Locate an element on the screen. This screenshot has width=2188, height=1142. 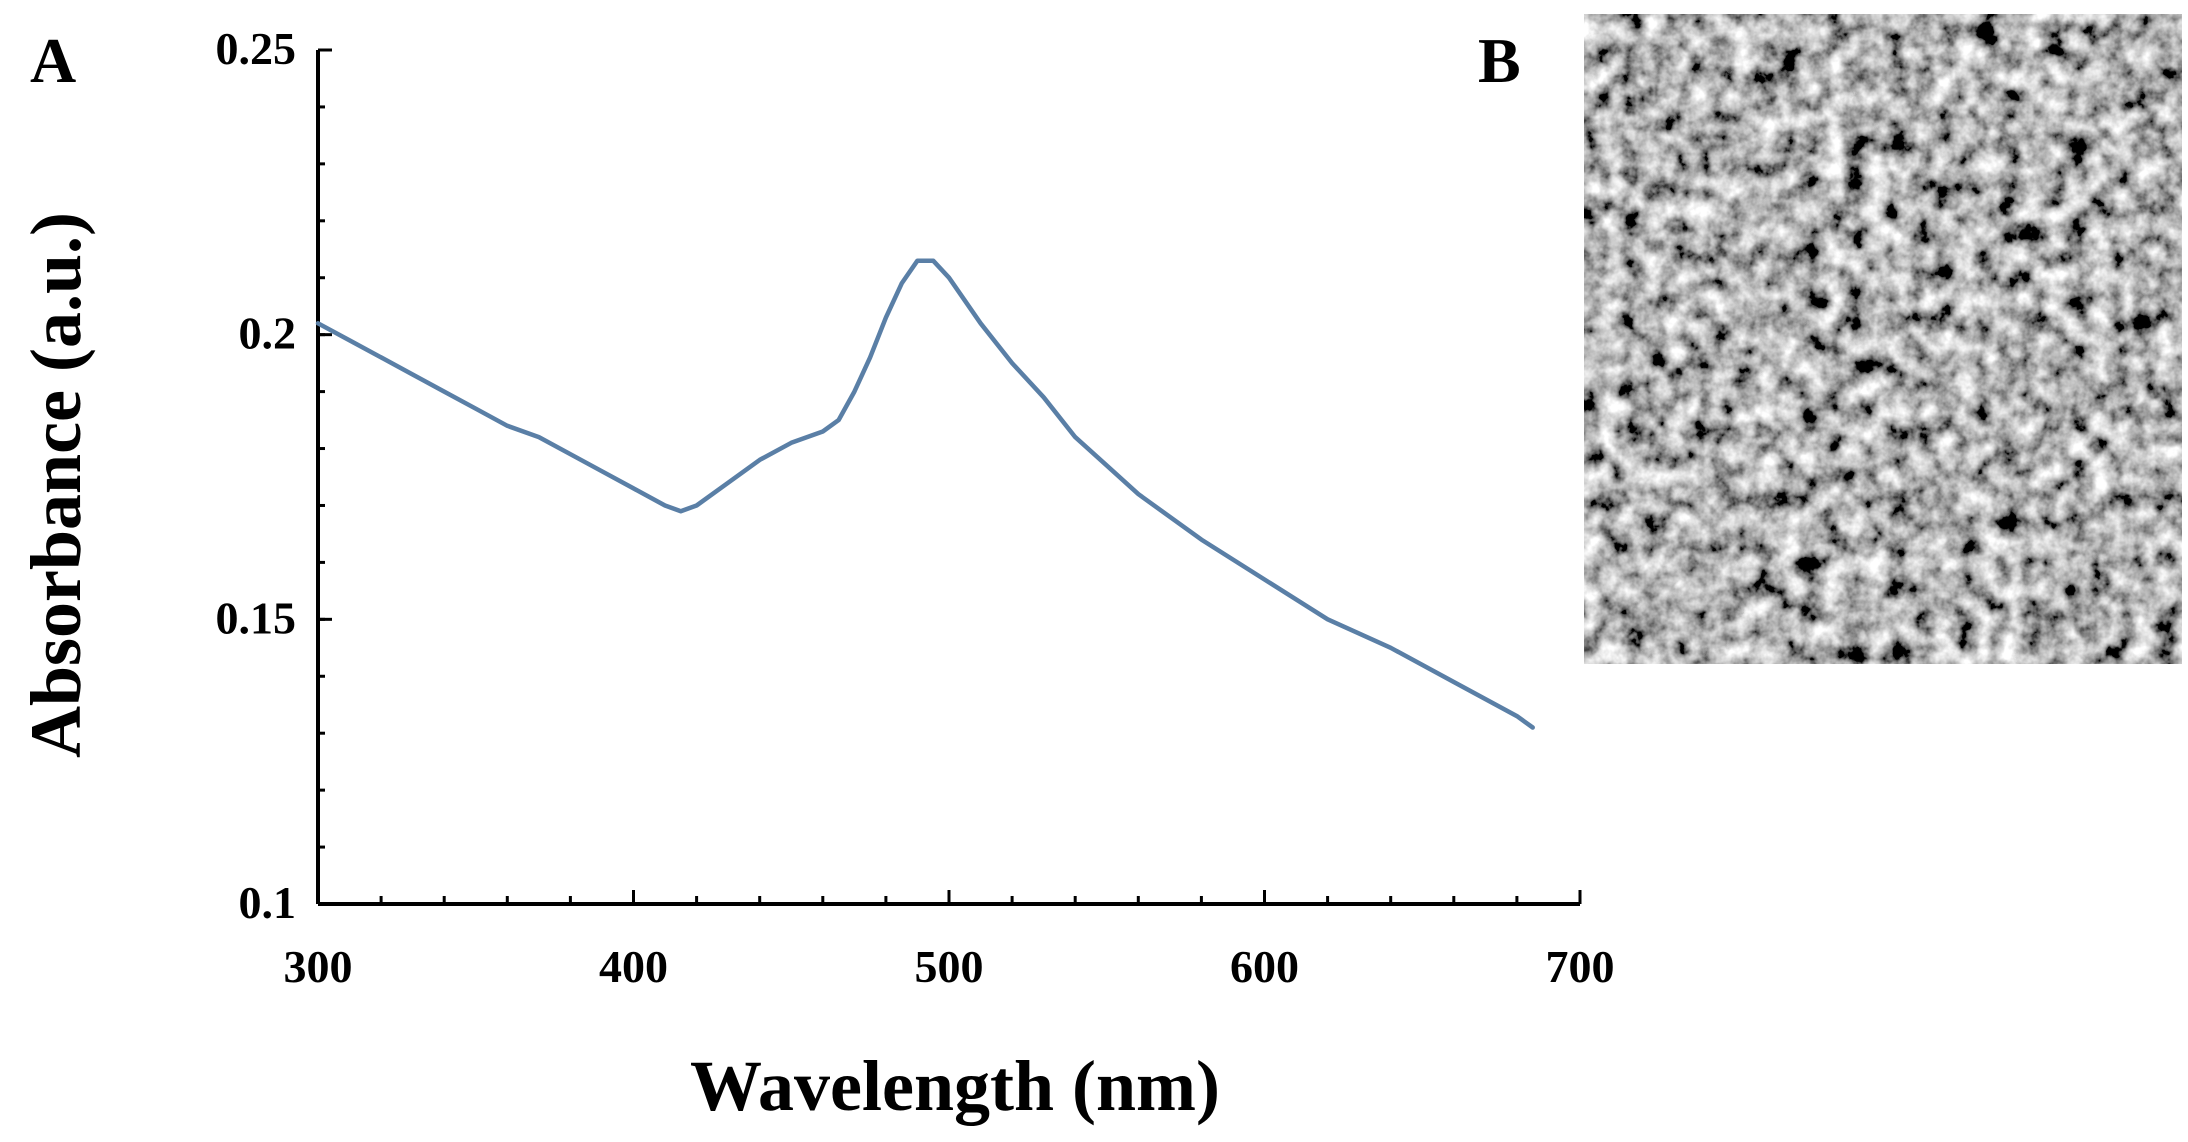
y-tick-label: 0.2 is located at coordinates (268, 333).